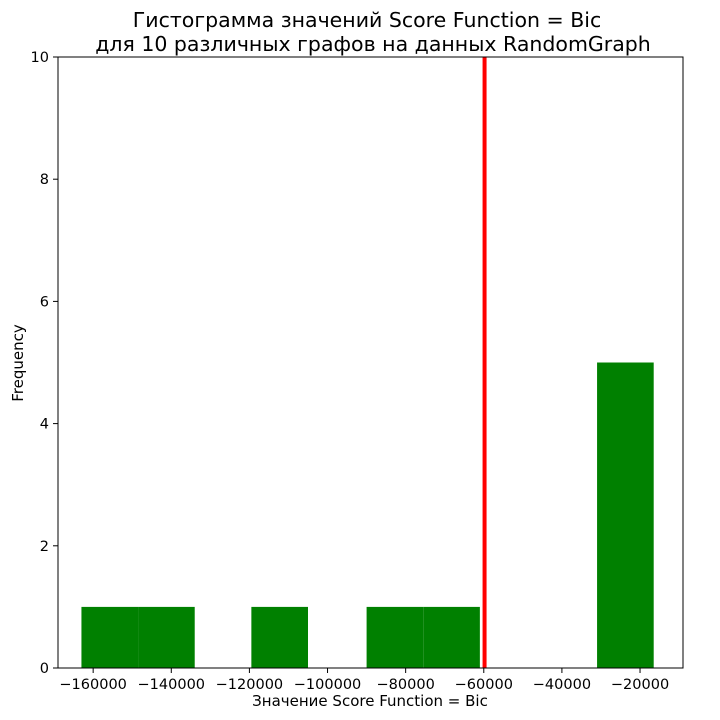 The width and height of the screenshot is (720, 720). I want to click on x-axis-label: Значение Score Function = Bic, so click(370, 701).